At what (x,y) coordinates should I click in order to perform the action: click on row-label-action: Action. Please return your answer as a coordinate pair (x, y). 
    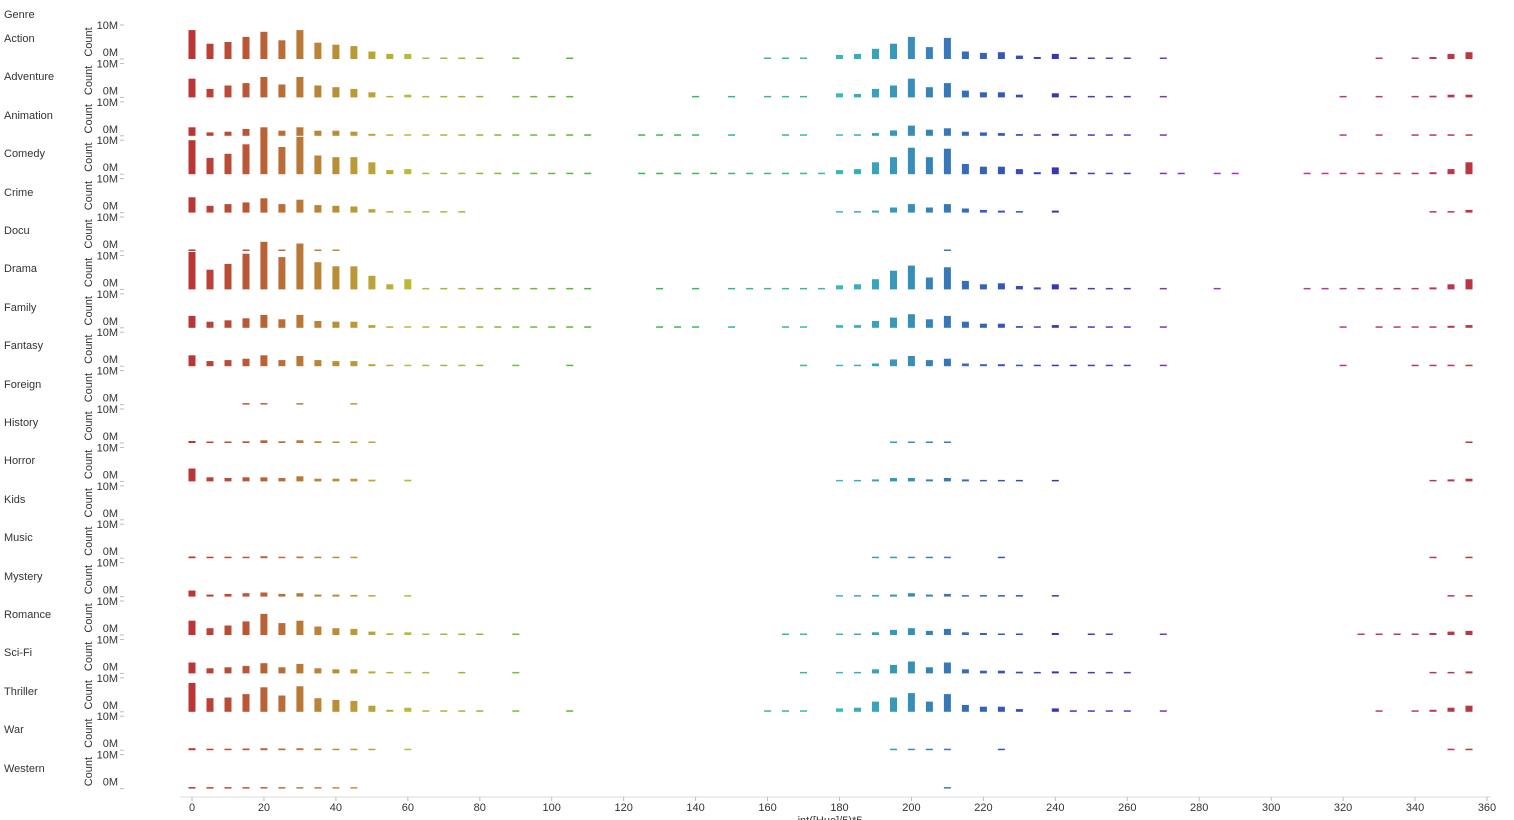
    Looking at the image, I should click on (19, 39).